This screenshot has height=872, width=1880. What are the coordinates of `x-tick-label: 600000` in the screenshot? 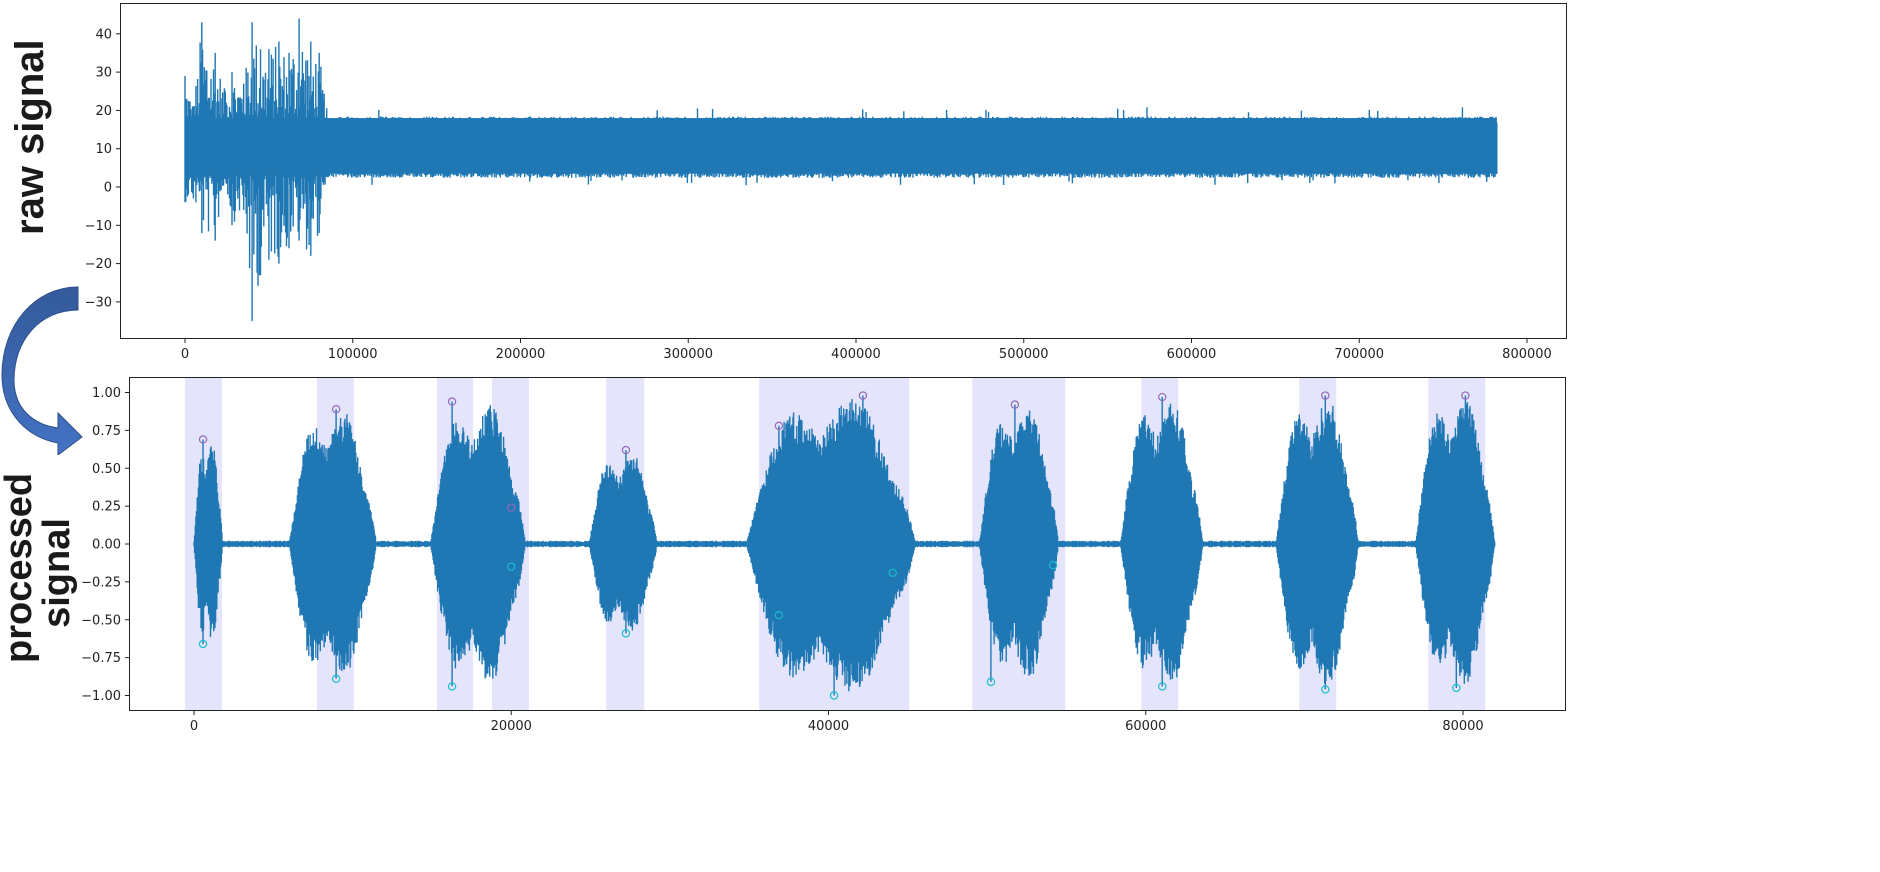 It's located at (1192, 354).